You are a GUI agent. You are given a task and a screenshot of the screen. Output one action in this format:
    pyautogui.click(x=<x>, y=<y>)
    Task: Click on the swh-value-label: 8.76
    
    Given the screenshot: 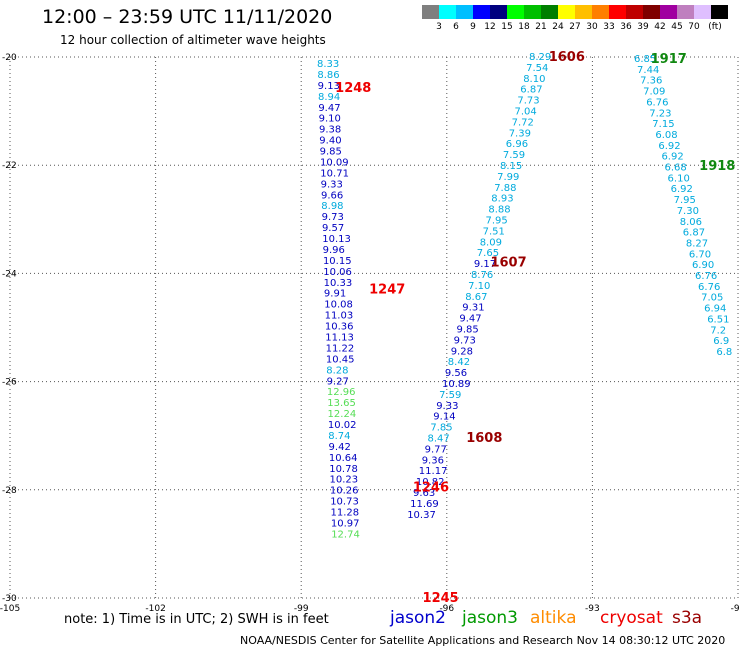 What is the action you would take?
    pyautogui.click(x=482, y=275)
    